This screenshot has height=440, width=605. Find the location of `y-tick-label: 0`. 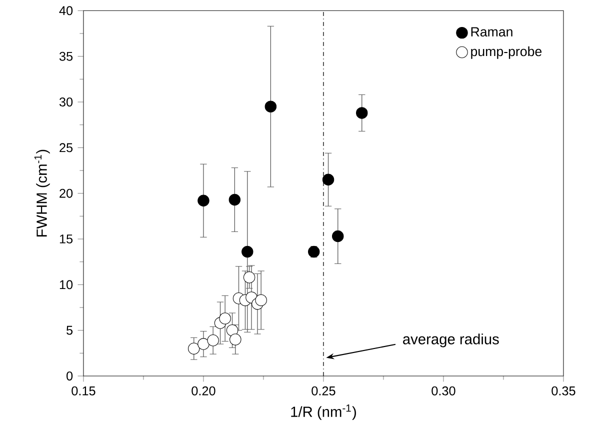

y-tick-label: 0 is located at coordinates (69, 376).